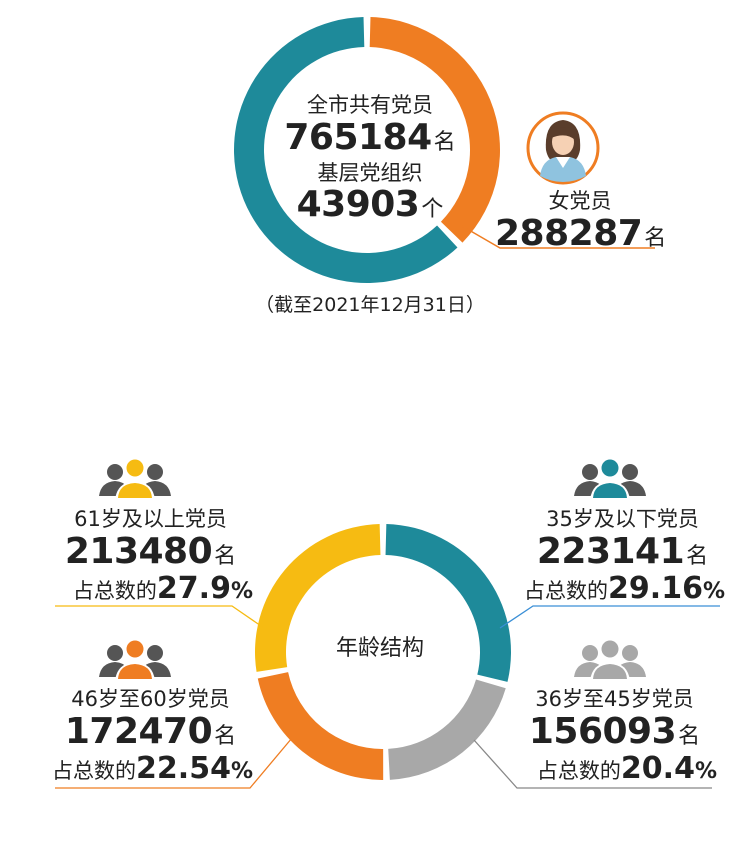  I want to click on age-group-value: 223141, so click(610, 551).